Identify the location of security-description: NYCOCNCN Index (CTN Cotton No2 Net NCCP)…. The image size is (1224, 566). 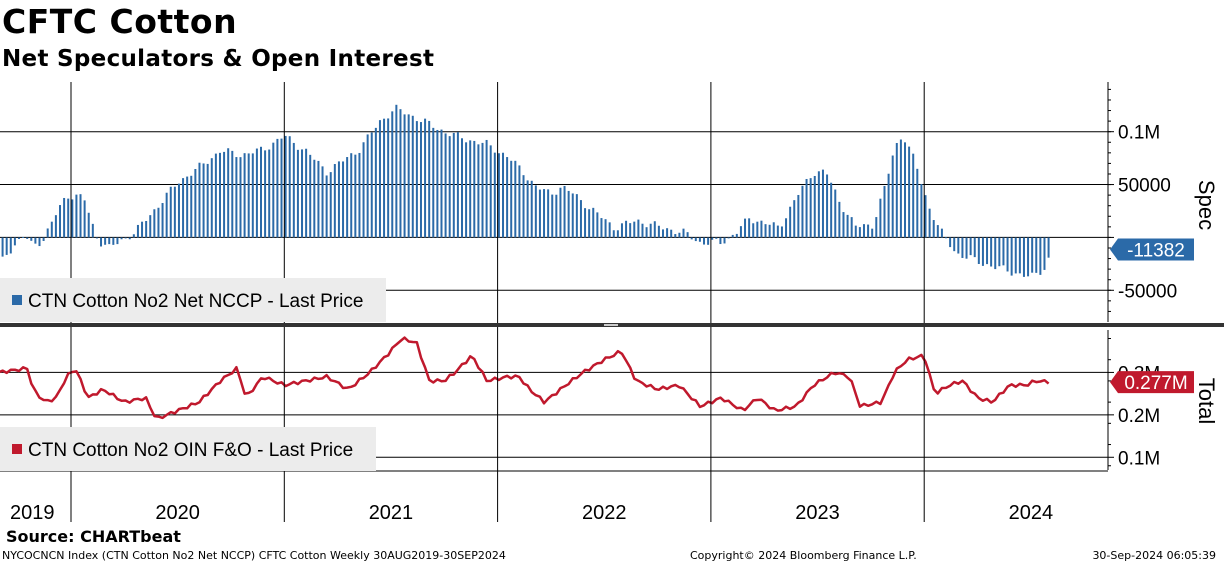
(254, 555).